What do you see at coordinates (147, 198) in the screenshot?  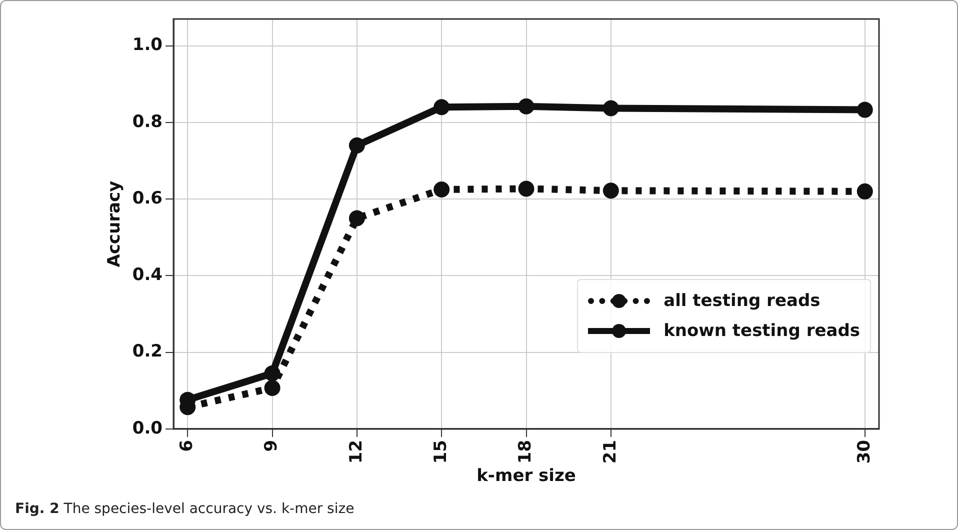 I see `y-tick-label: 0.6` at bounding box center [147, 198].